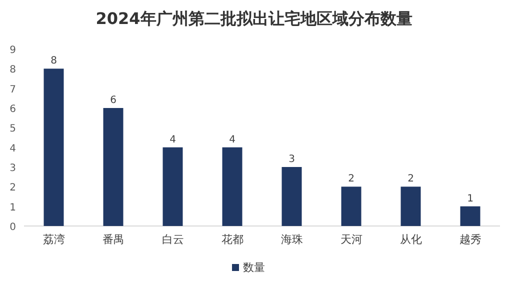 This screenshot has width=508, height=289. Describe the element at coordinates (254, 18) in the screenshot. I see `chart-title: 2024年广州第二批拟出让宅地区域分布数量` at that location.